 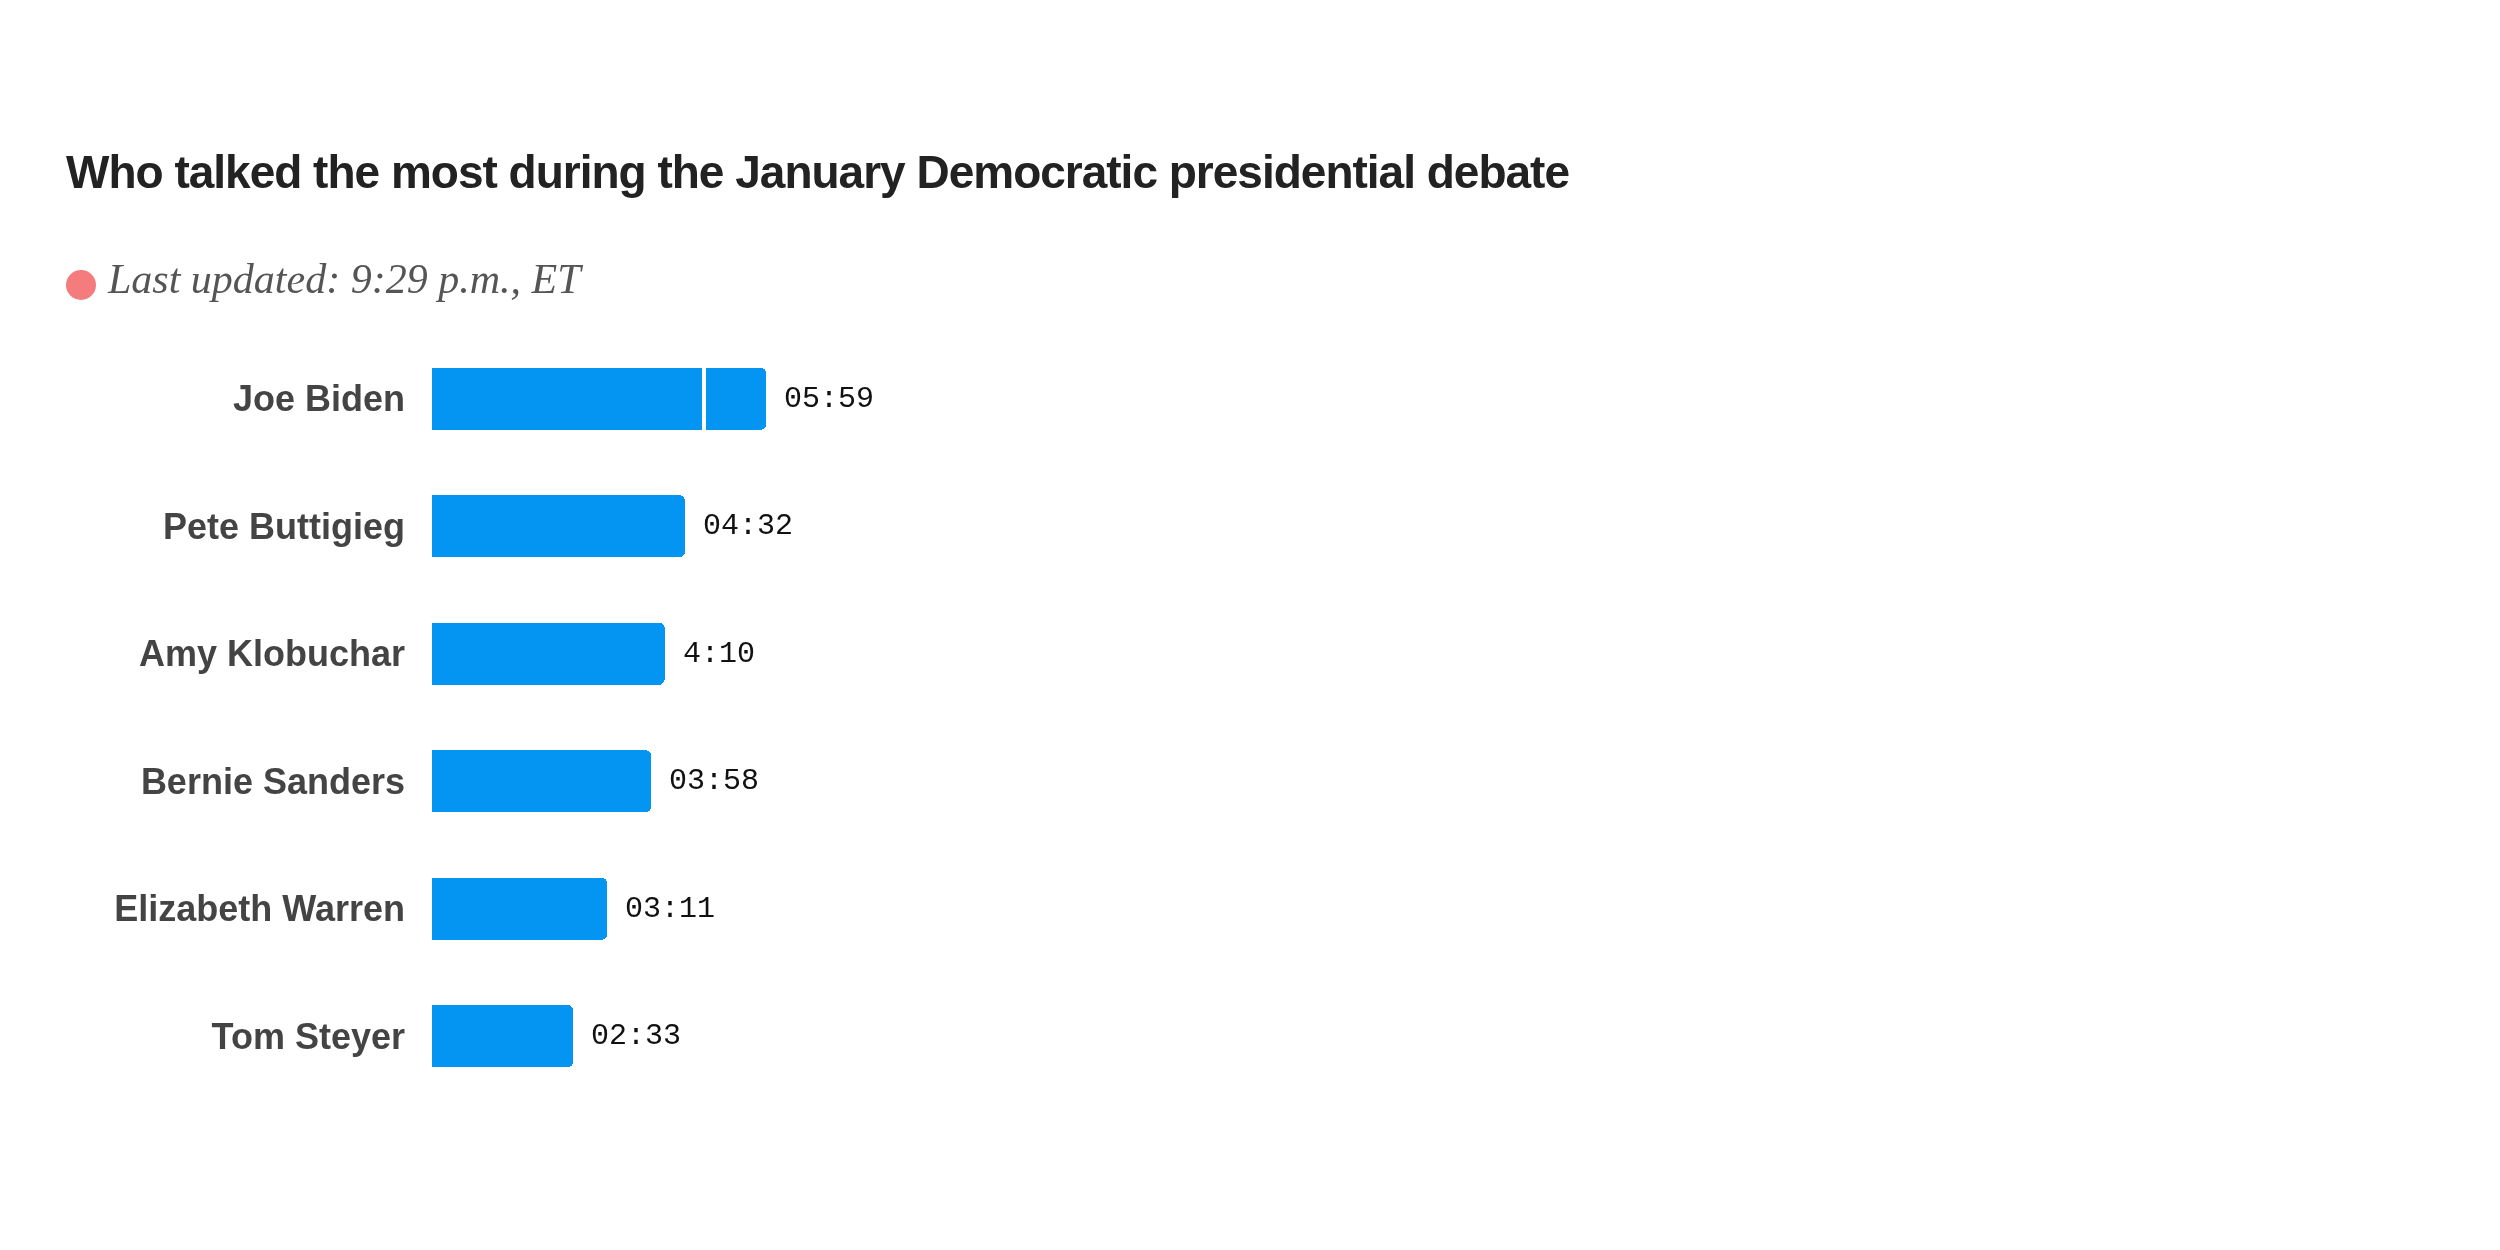 What do you see at coordinates (748, 526) in the screenshot?
I see `annotation: 04:32` at bounding box center [748, 526].